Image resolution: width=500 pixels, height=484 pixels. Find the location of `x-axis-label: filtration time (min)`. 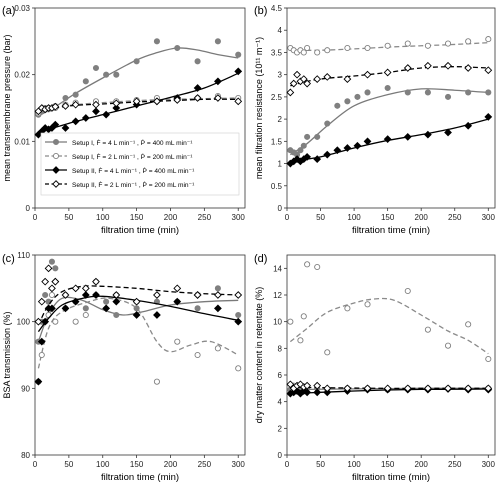

x-axis-label: filtration time (min) is located at coordinates (391, 230).